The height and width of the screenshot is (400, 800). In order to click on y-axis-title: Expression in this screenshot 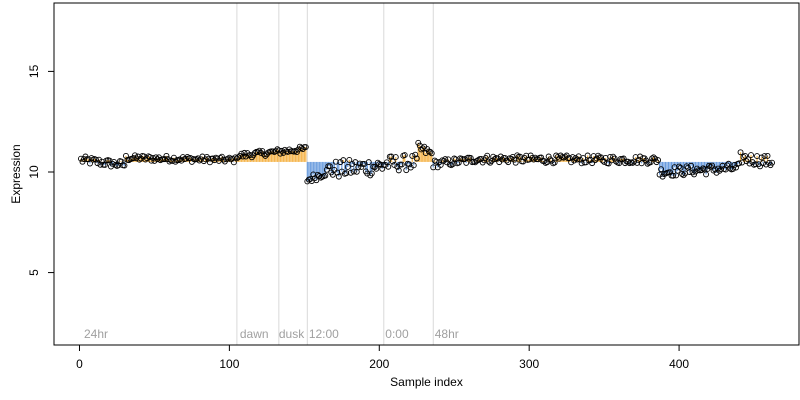, I will do `click(16, 173)`.